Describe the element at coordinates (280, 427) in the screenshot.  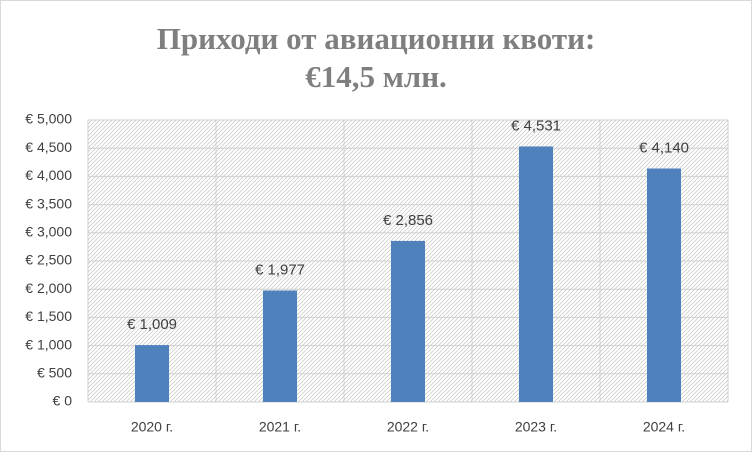
I see `x-tick-label: 2021 г.` at that location.